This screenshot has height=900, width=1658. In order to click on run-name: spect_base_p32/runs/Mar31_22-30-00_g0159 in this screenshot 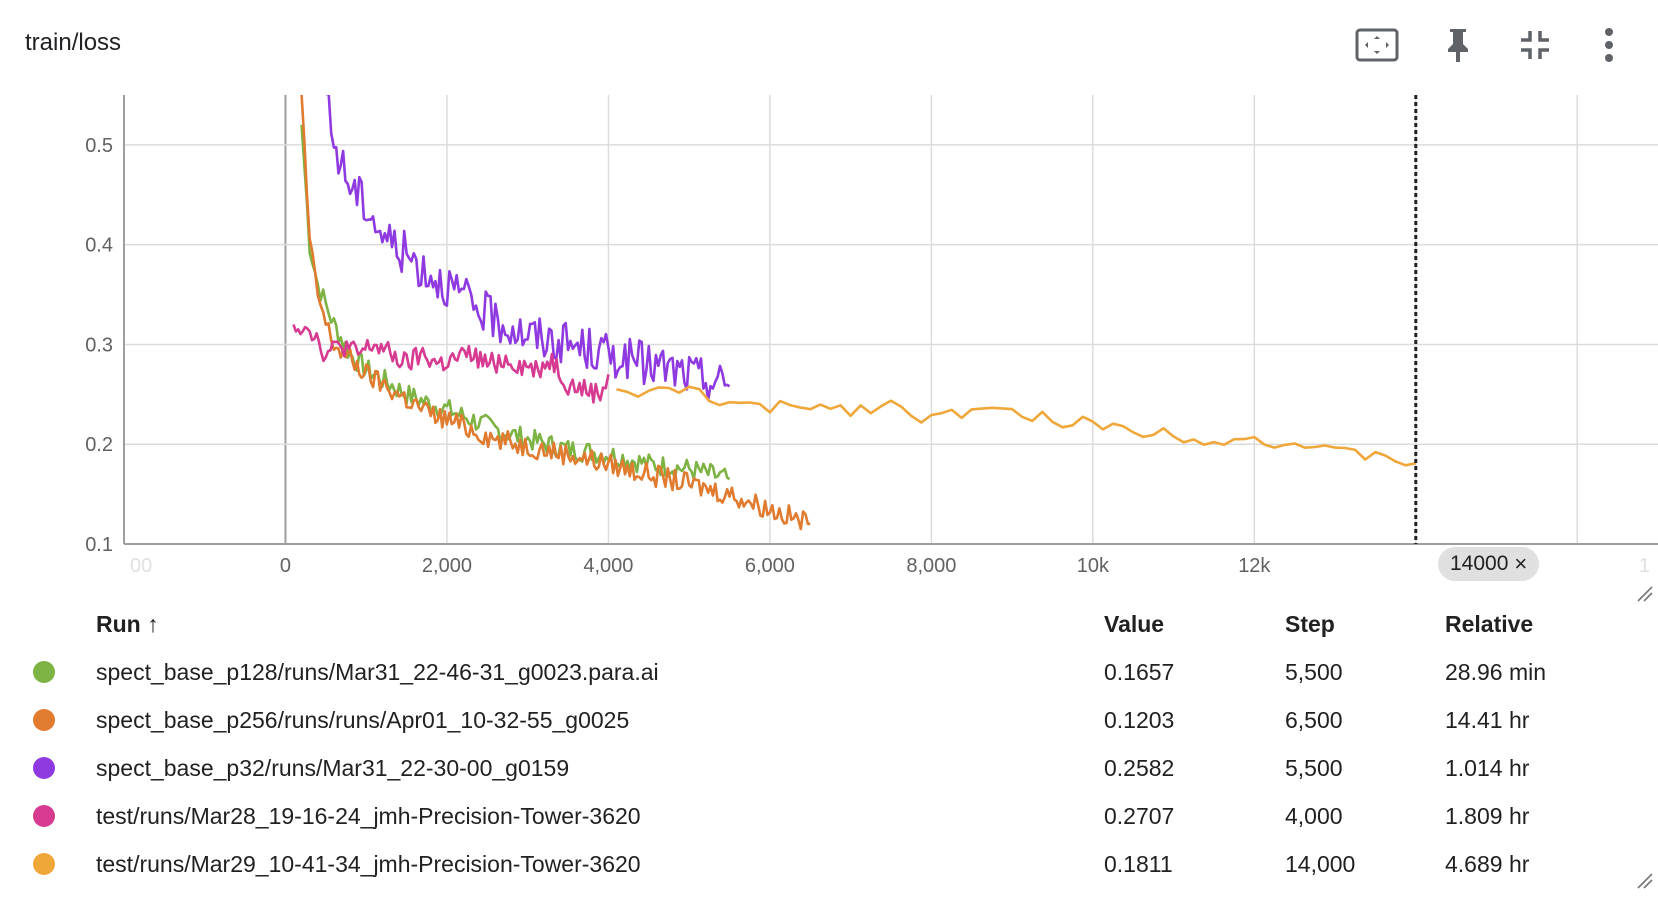, I will do `click(333, 767)`.